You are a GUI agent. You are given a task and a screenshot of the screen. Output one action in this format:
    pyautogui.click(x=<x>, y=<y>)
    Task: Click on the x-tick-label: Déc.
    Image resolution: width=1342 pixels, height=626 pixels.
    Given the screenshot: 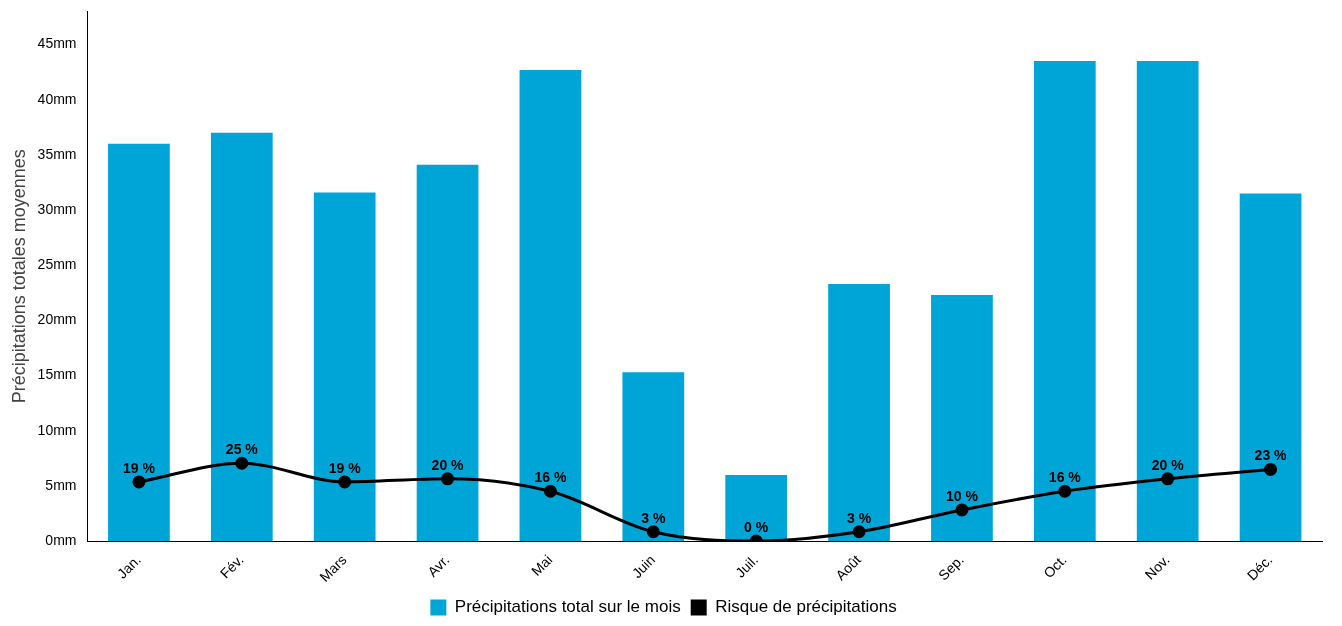 What is the action you would take?
    pyautogui.click(x=1259, y=567)
    